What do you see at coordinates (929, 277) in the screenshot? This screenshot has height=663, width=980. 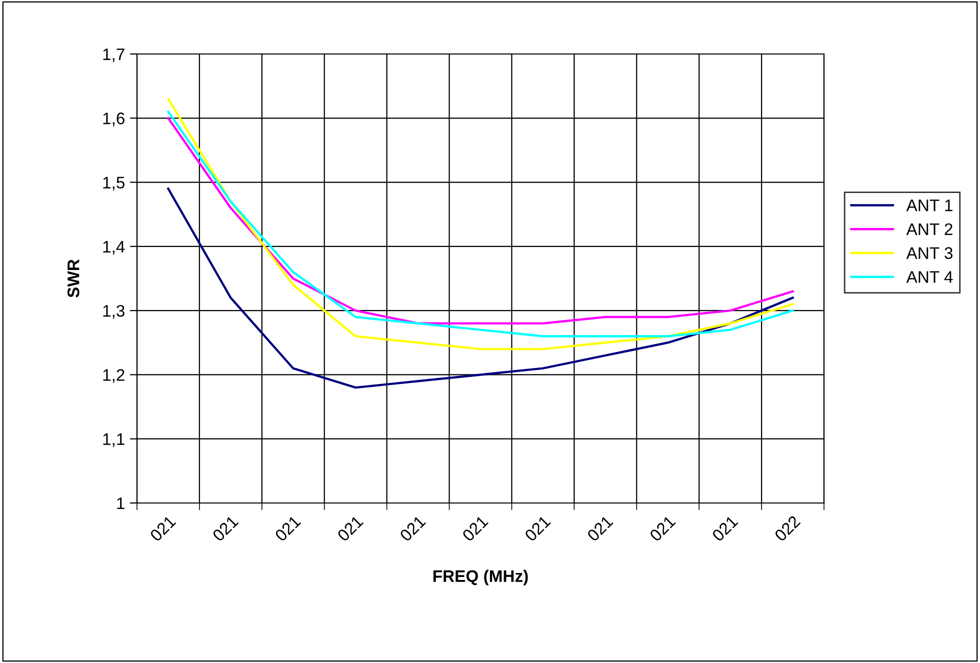 I see `legend-label: ANT 4` at bounding box center [929, 277].